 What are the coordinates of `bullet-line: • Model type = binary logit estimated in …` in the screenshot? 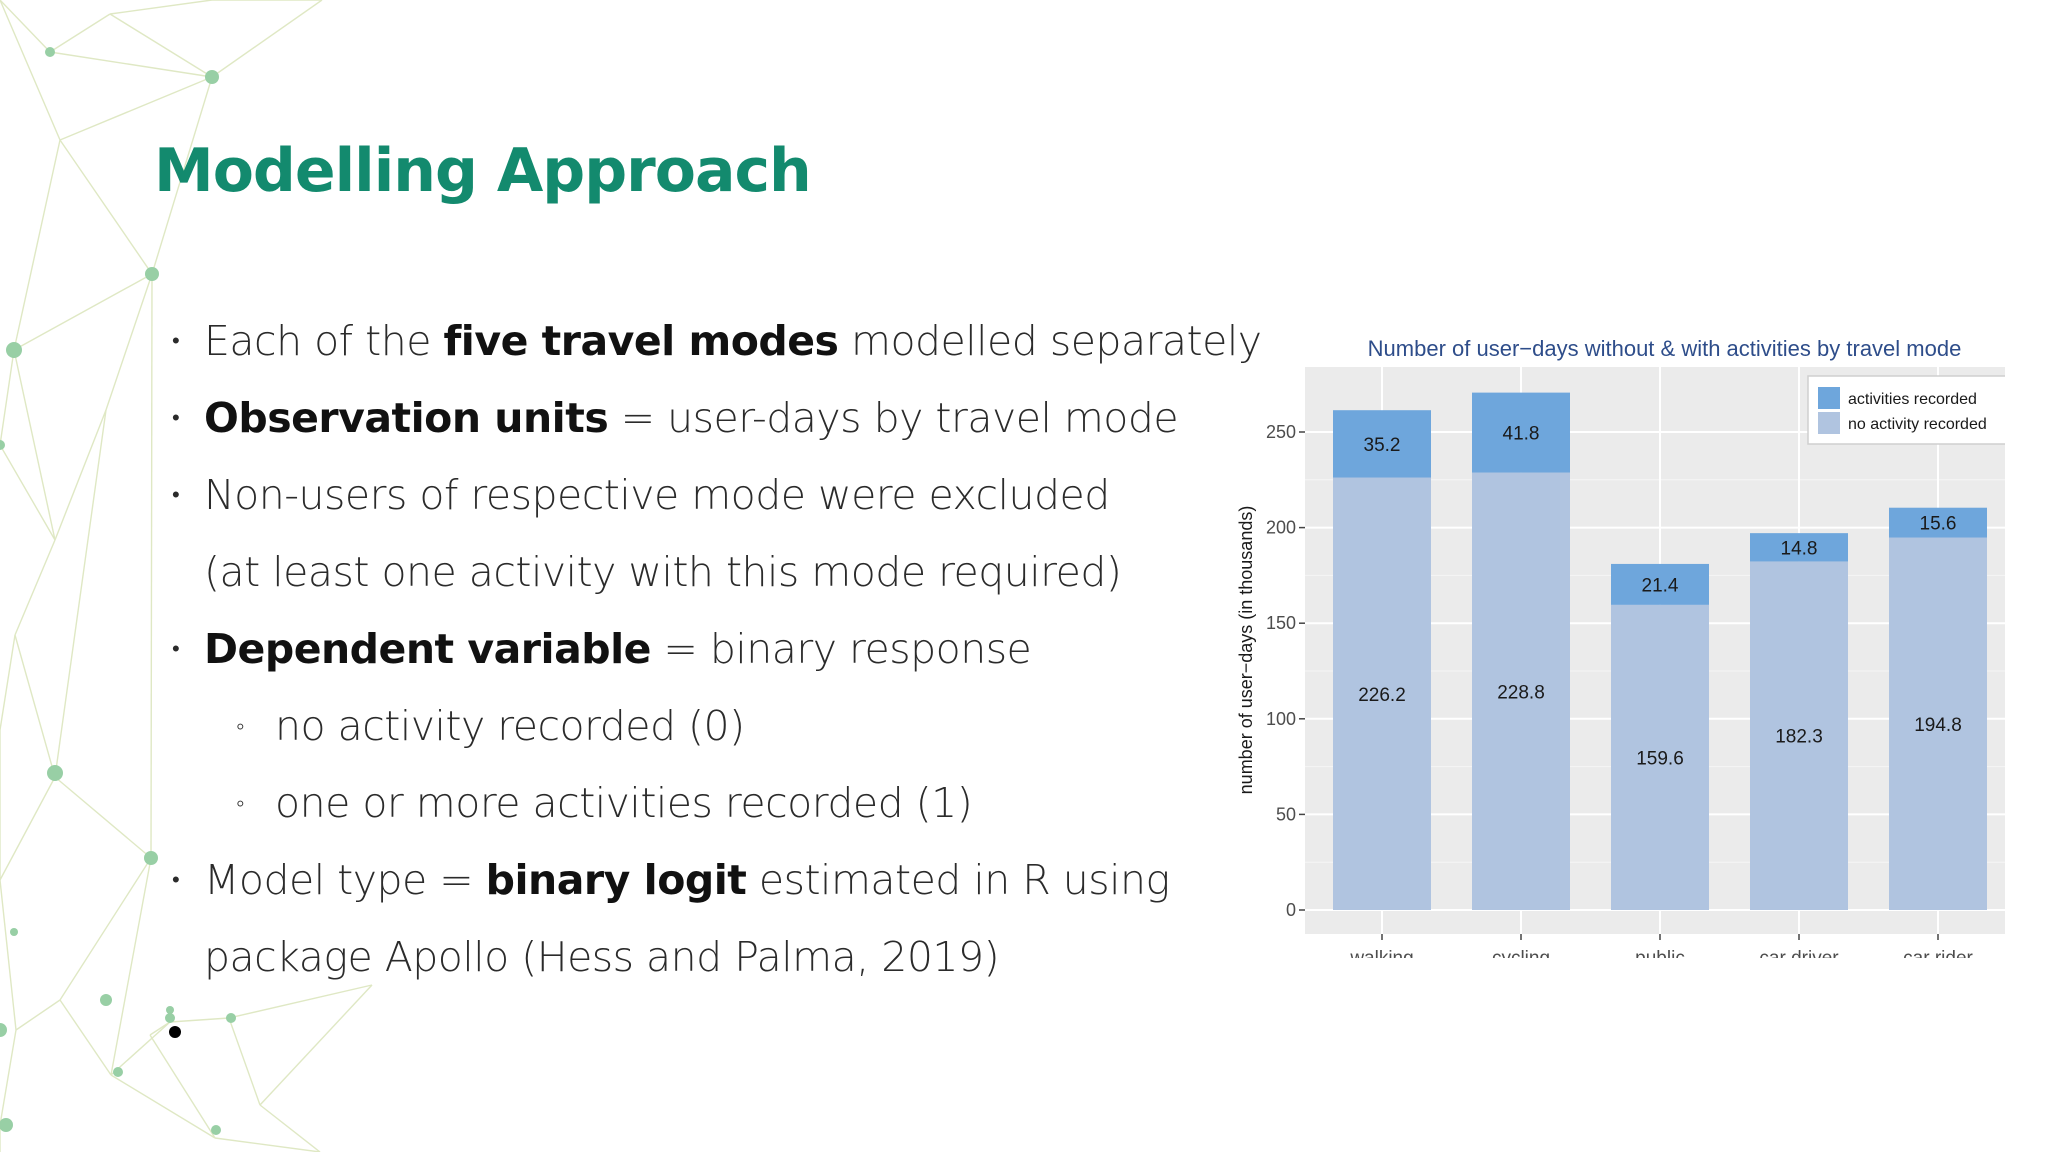 It's located at (712, 880).